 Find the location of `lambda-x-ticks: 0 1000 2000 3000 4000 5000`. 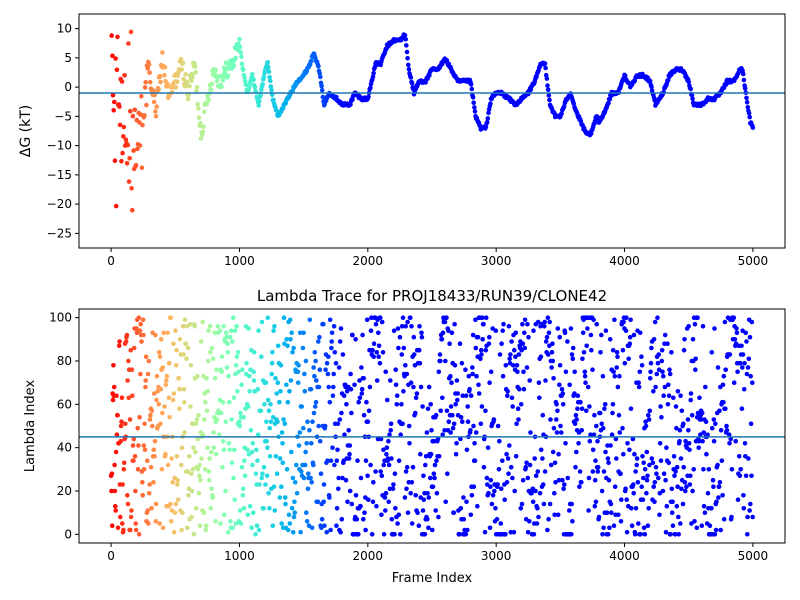

lambda-x-ticks: 0 1000 2000 3000 4000 5000 is located at coordinates (437, 553).